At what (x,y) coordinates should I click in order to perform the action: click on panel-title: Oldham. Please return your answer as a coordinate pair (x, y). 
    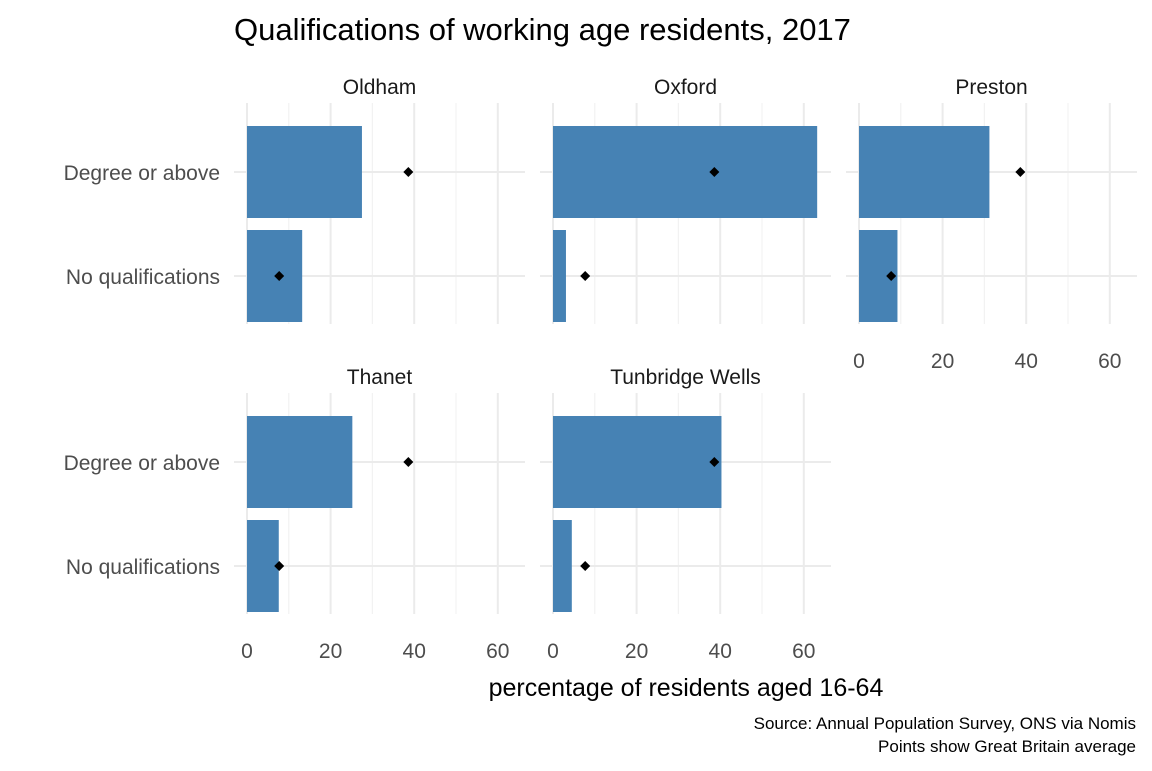
    Looking at the image, I should click on (380, 87).